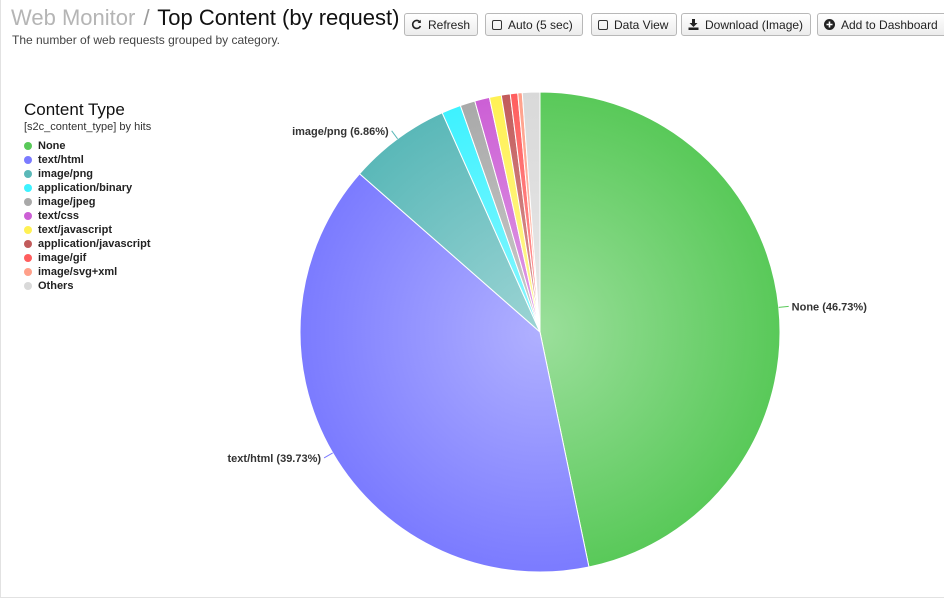 This screenshot has width=944, height=598. Describe the element at coordinates (66, 174) in the screenshot. I see `legend-label: image/png` at that location.